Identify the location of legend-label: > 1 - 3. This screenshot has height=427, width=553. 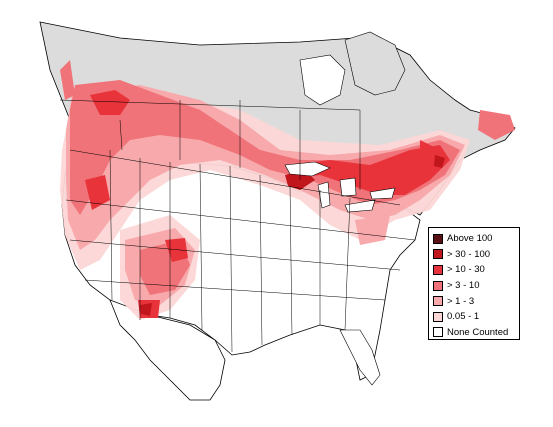
(461, 301).